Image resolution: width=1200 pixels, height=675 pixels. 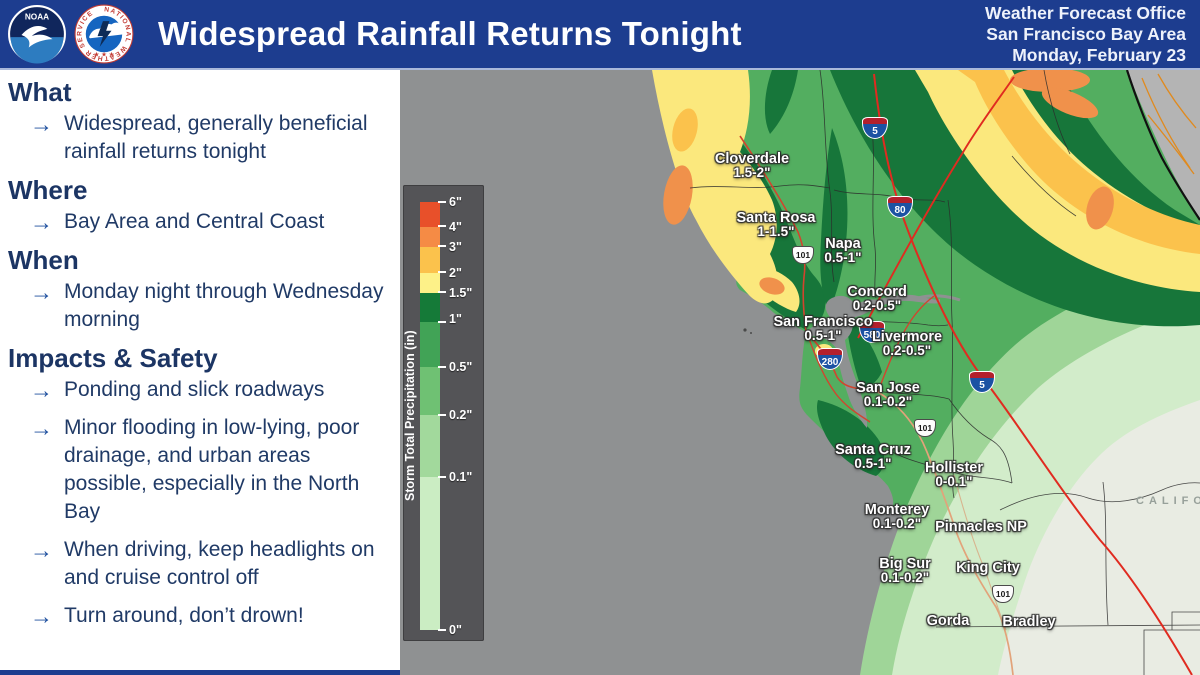 I want to click on noaa-logo: NOAA, so click(x=37, y=34).